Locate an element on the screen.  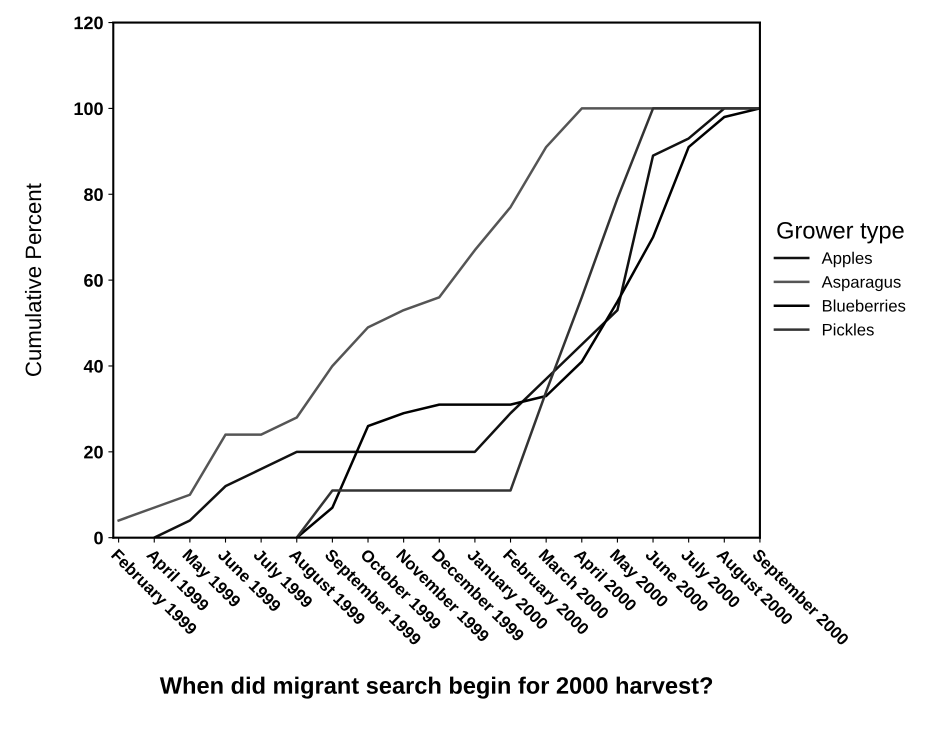
y-tick-label: 100 is located at coordinates (88, 109).